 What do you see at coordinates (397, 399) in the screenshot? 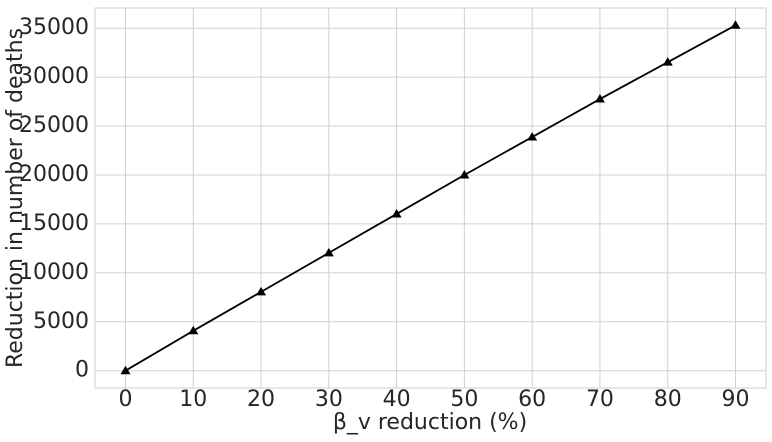
I see `x-tick-label: 40` at bounding box center [397, 399].